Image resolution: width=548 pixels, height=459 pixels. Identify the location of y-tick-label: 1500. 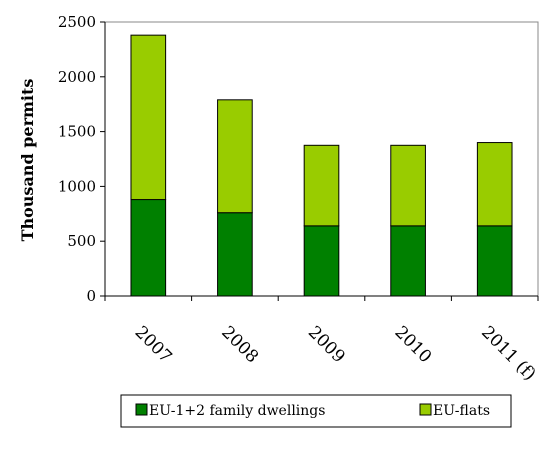
(77, 132).